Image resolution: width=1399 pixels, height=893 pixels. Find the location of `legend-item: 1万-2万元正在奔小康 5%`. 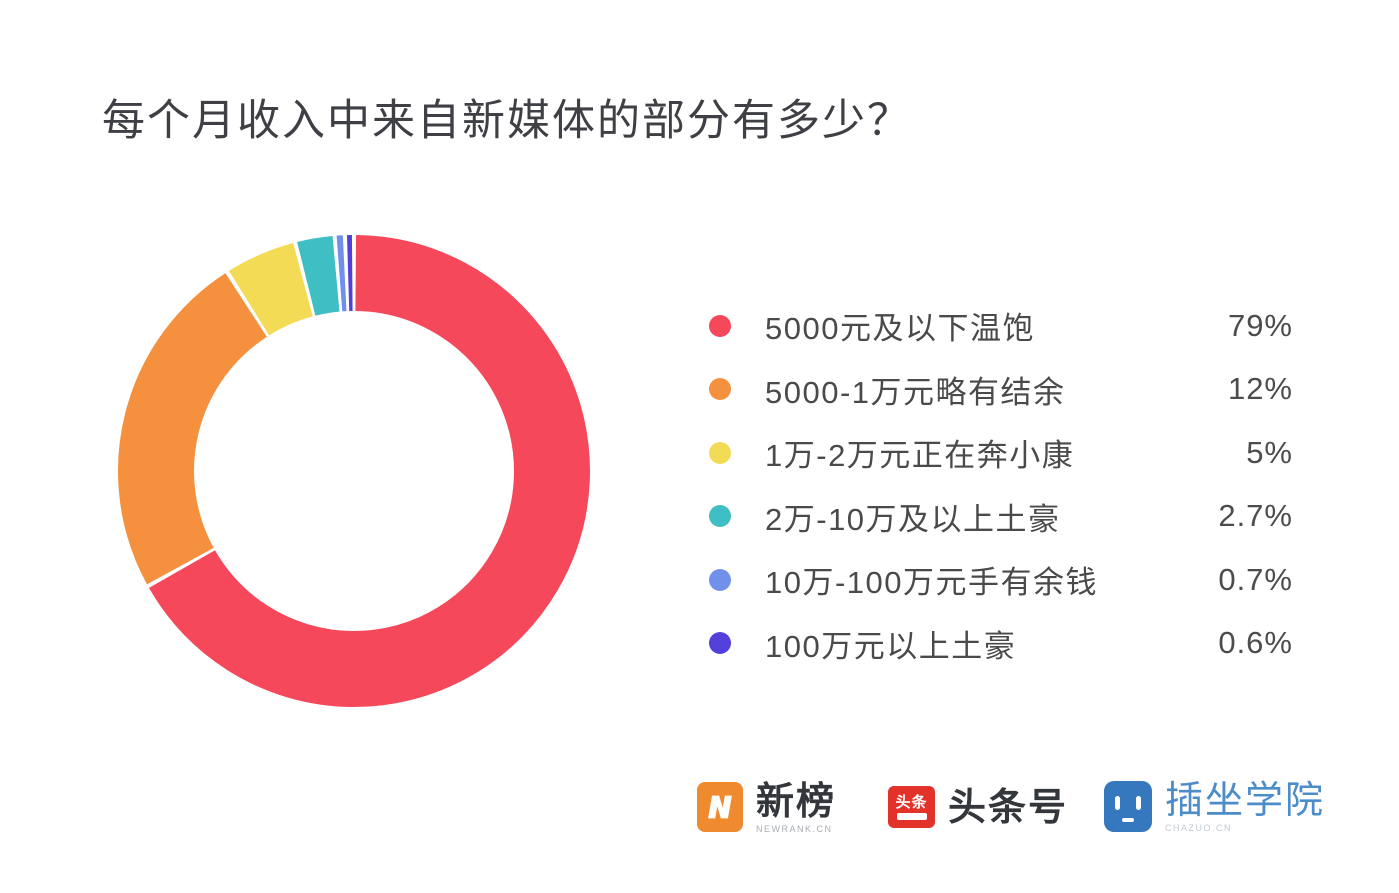

legend-item: 1万-2万元正在奔小康 5% is located at coordinates (996, 453).